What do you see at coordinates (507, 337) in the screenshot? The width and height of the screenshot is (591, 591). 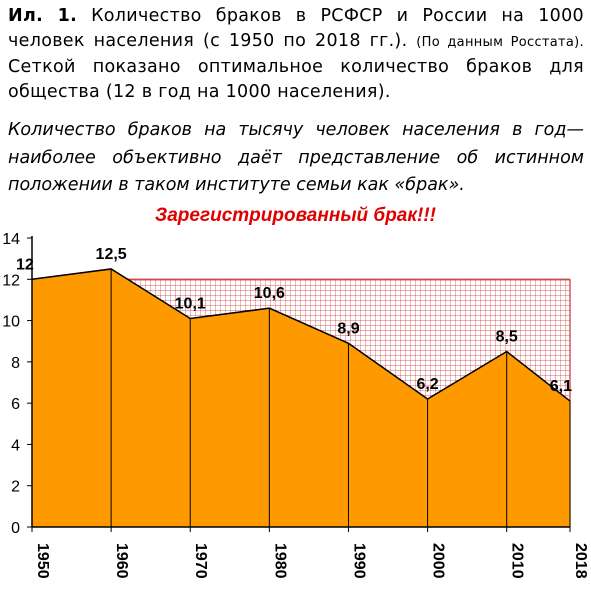 I see `data-label: 8,5` at bounding box center [507, 337].